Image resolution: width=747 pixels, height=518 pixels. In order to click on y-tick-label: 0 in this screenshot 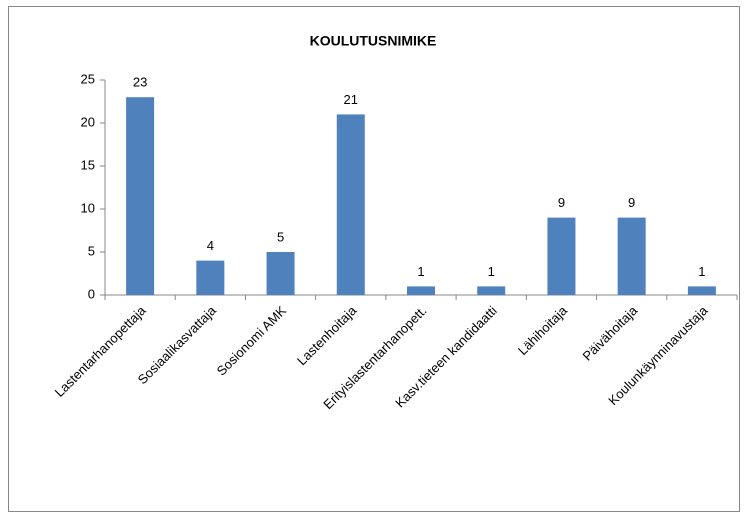, I will do `click(91, 293)`.